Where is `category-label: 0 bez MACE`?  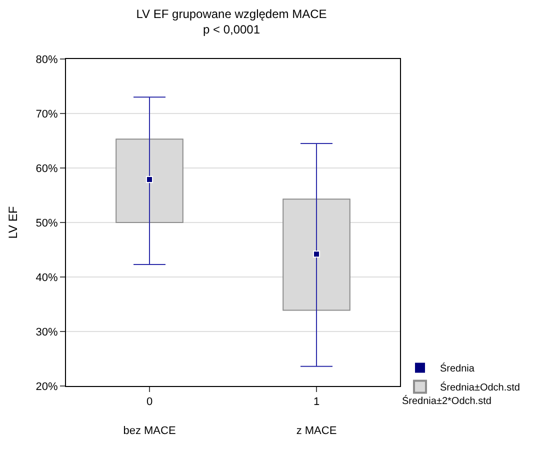
category-label: 0 bez MACE is located at coordinates (149, 416).